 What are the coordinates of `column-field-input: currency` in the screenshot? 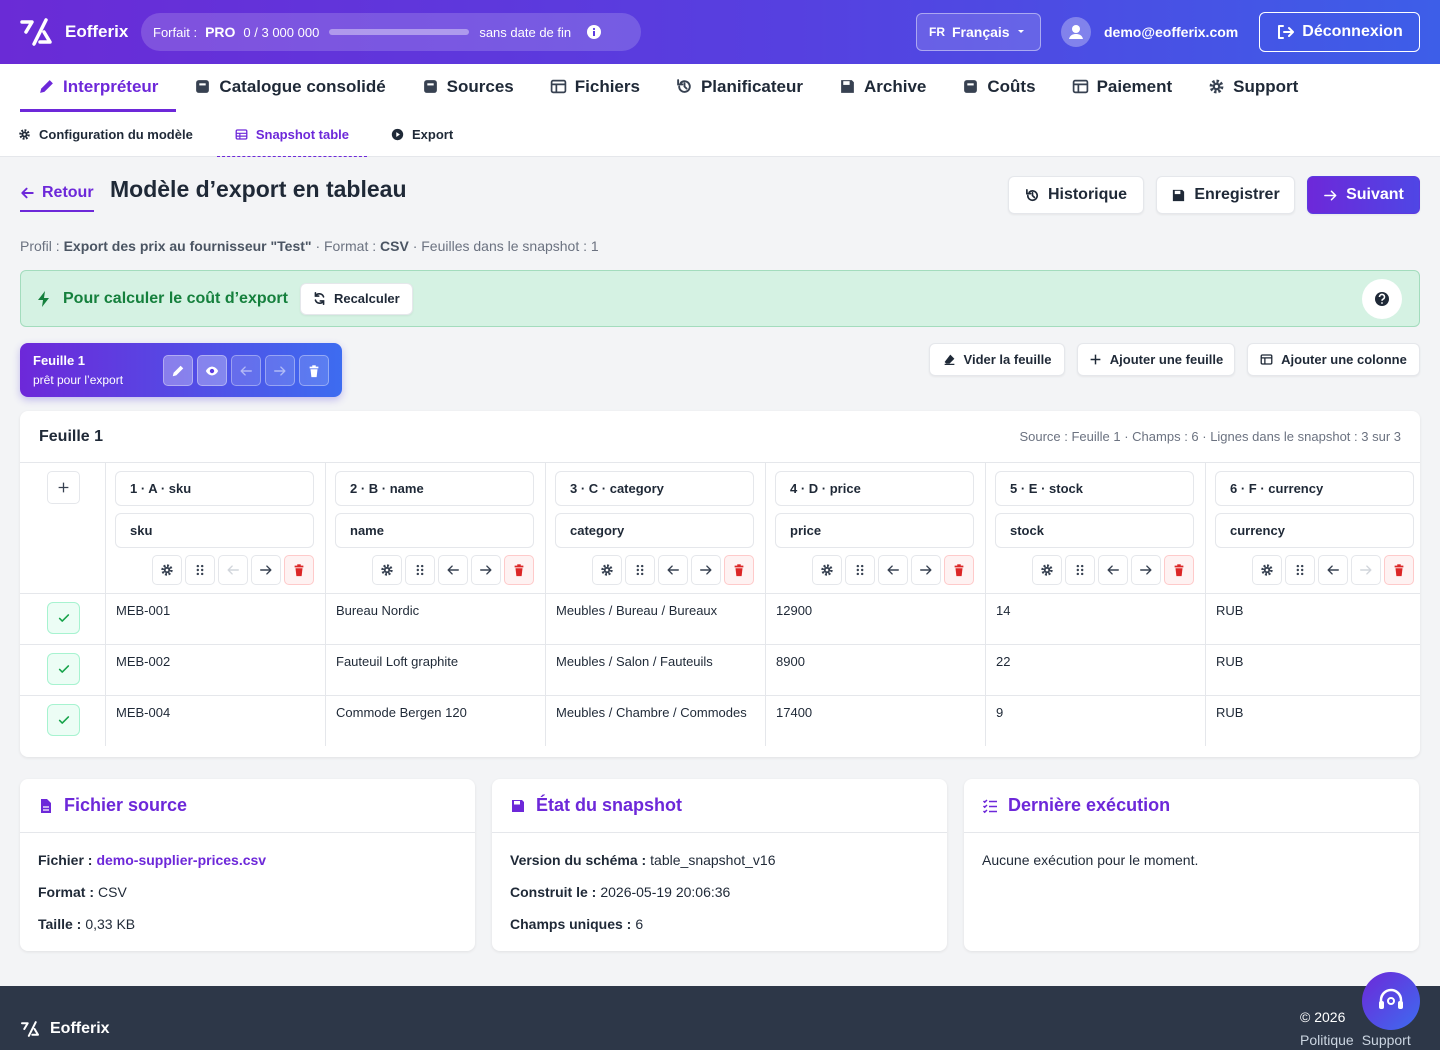 It's located at (1314, 530).